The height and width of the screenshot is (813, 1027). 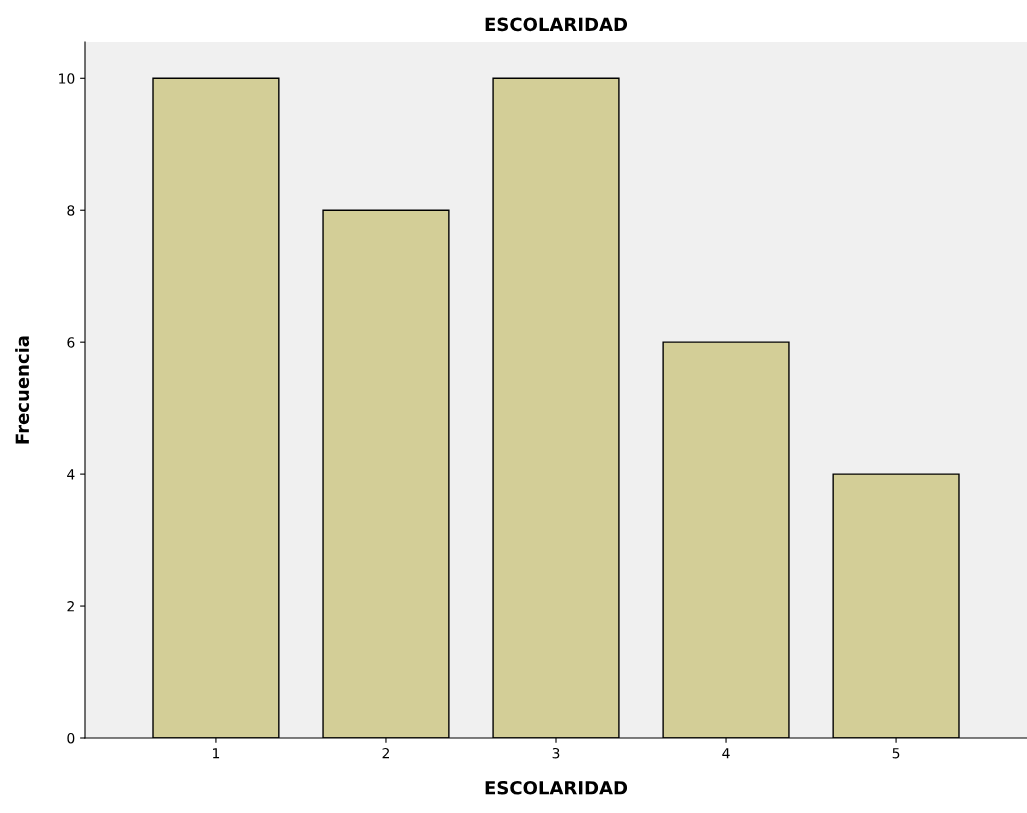 I want to click on y-tick-label: 4, so click(x=71, y=474).